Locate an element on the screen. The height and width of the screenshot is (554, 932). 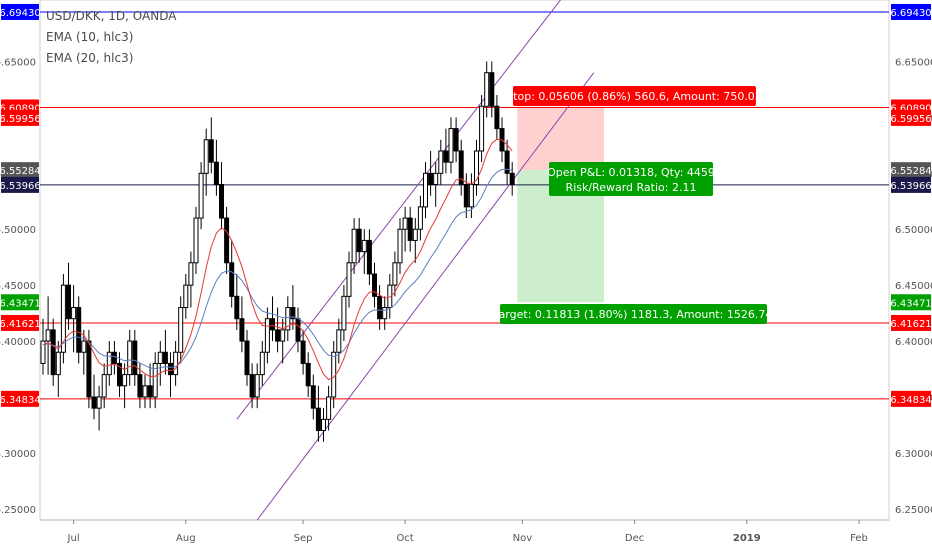
risk-reward-label: Risk/Reward Ratio: 2.11 is located at coordinates (631, 187).